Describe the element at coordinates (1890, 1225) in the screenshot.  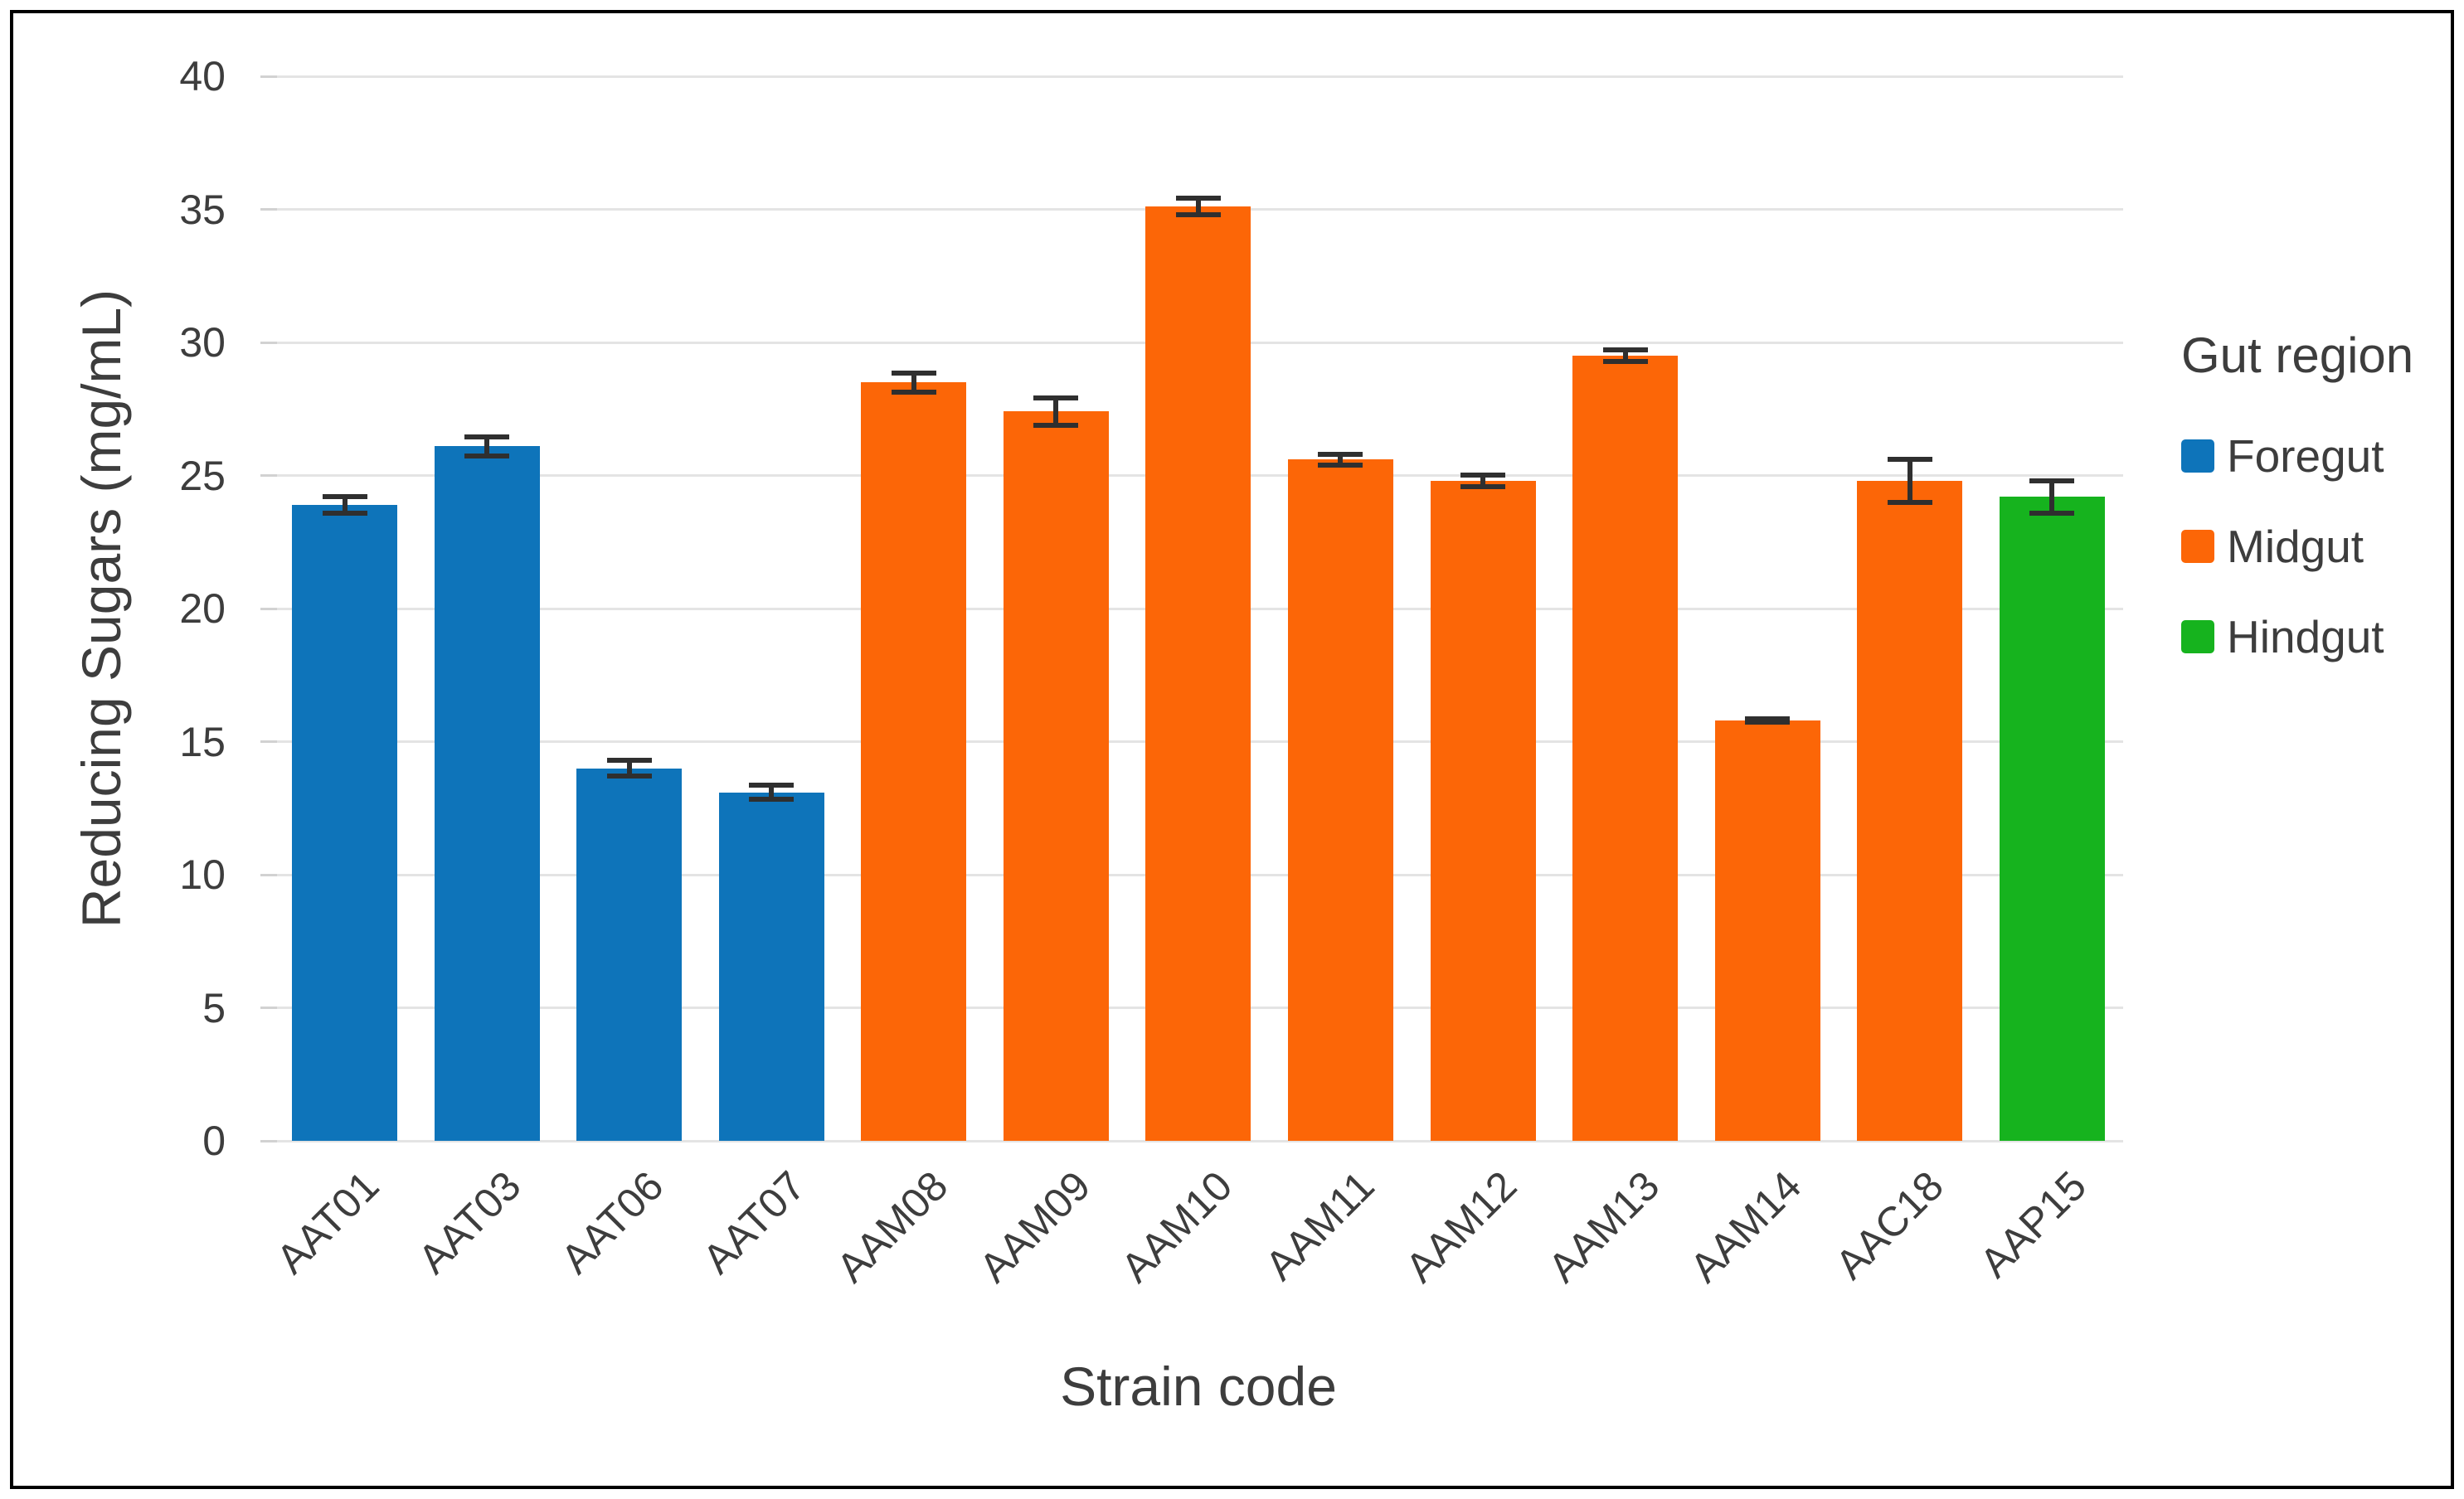
I see `x-tick-label-aac18: AAC18` at that location.